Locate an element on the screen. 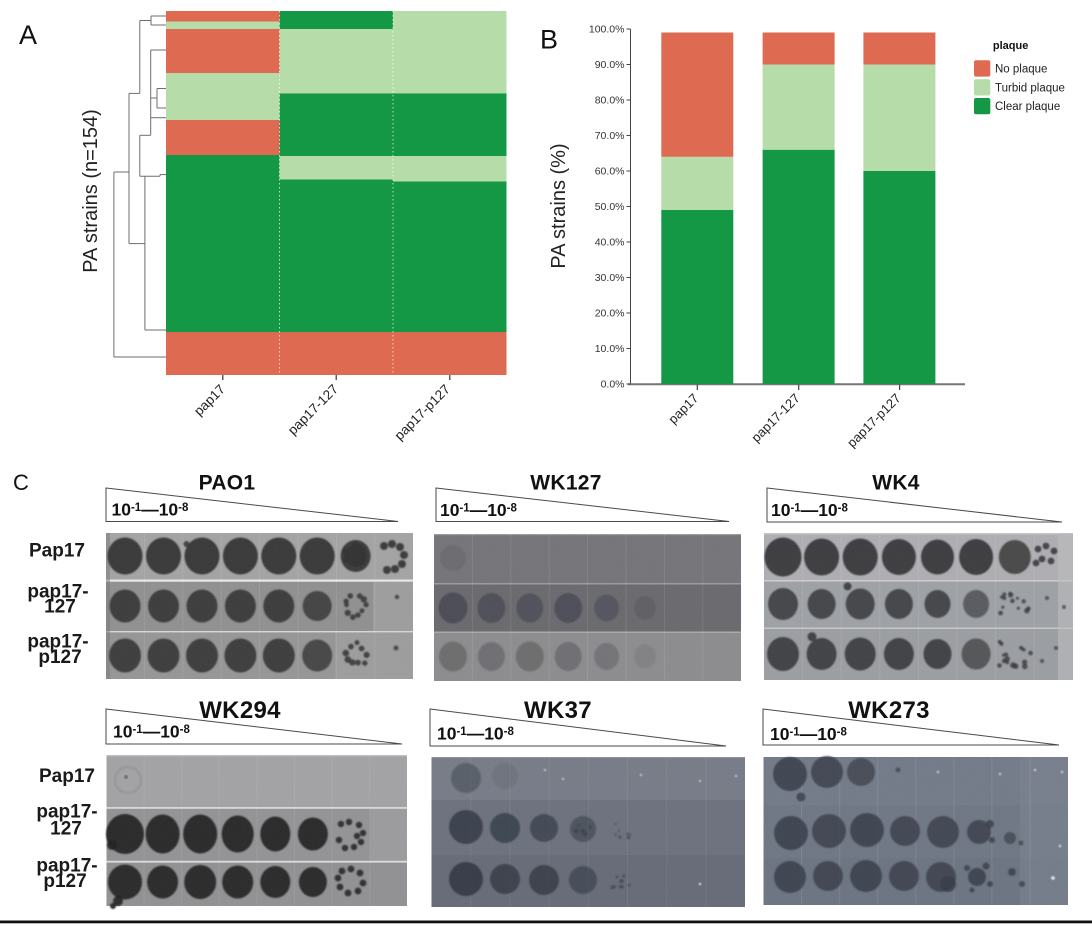 The width and height of the screenshot is (1092, 926). svg-text: 50.0% is located at coordinates (610, 207).